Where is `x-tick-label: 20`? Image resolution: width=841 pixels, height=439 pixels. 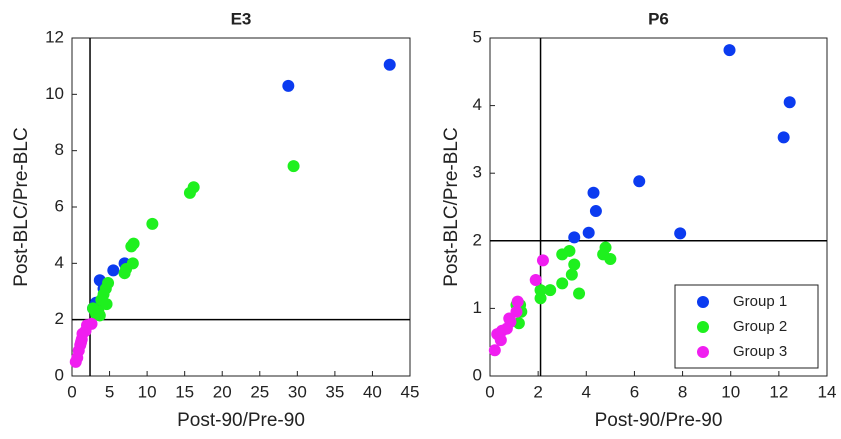
x-tick-label: 20 is located at coordinates (222, 391).